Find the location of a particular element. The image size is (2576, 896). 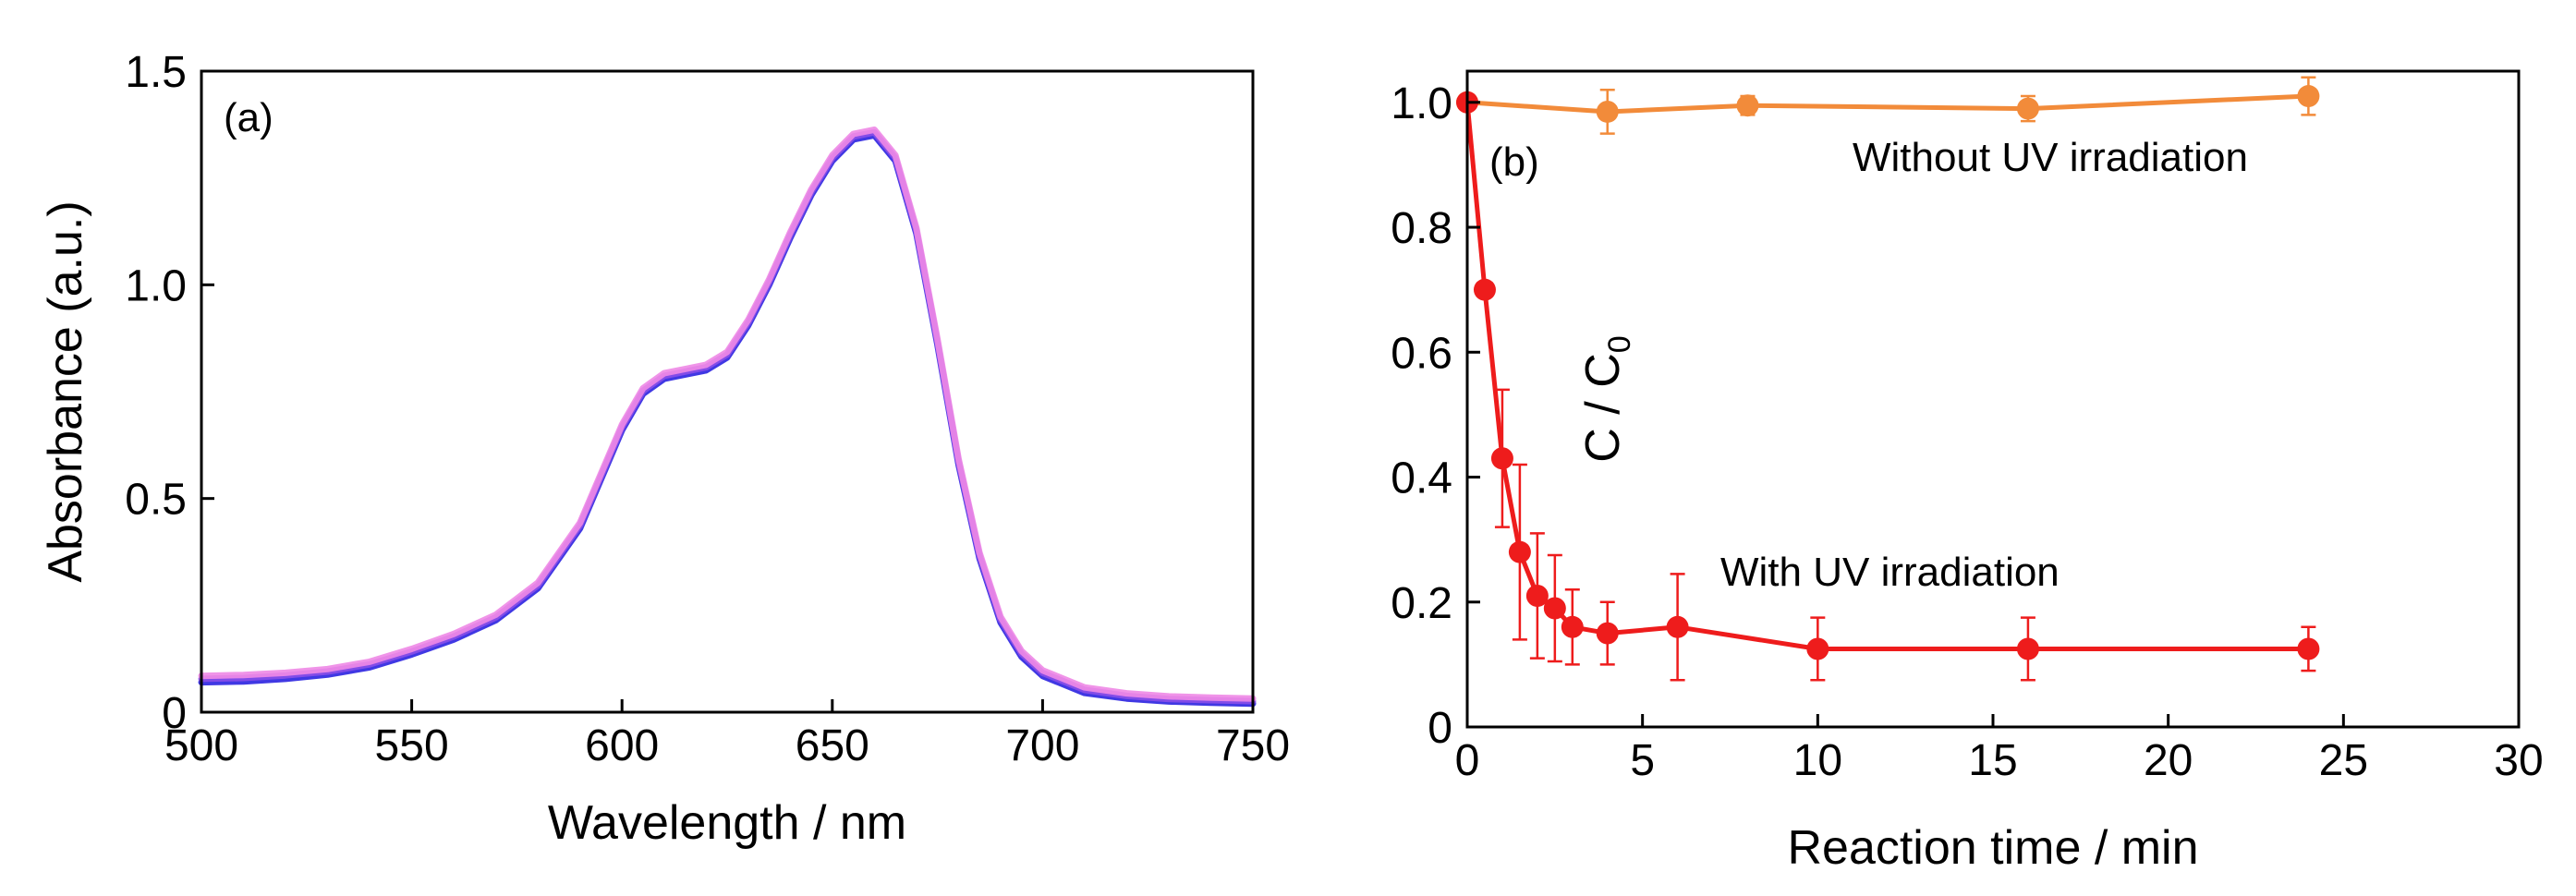

annotation-without-uv: Without UV irradiation is located at coordinates (2050, 158).